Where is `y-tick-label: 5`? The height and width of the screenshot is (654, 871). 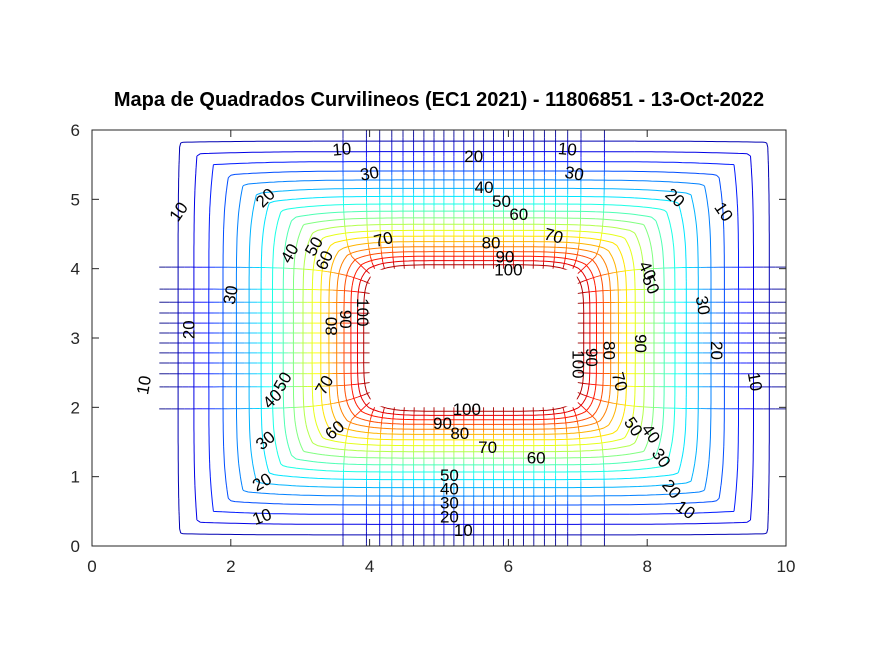 y-tick-label: 5 is located at coordinates (75, 199).